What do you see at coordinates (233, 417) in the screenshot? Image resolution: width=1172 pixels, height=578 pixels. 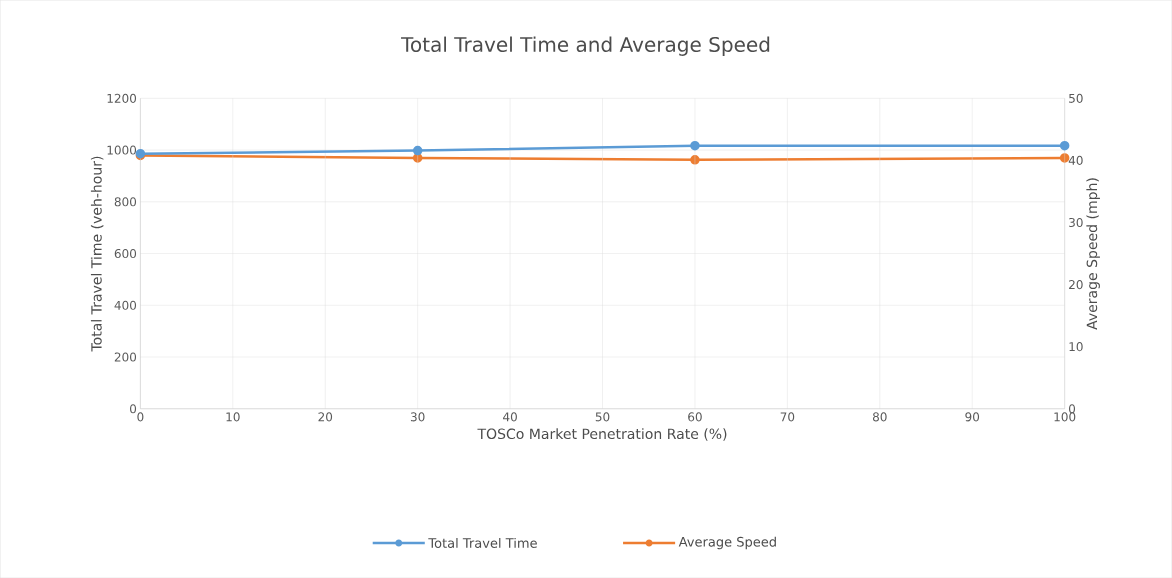 I see `x-tick-label: 10` at bounding box center [233, 417].